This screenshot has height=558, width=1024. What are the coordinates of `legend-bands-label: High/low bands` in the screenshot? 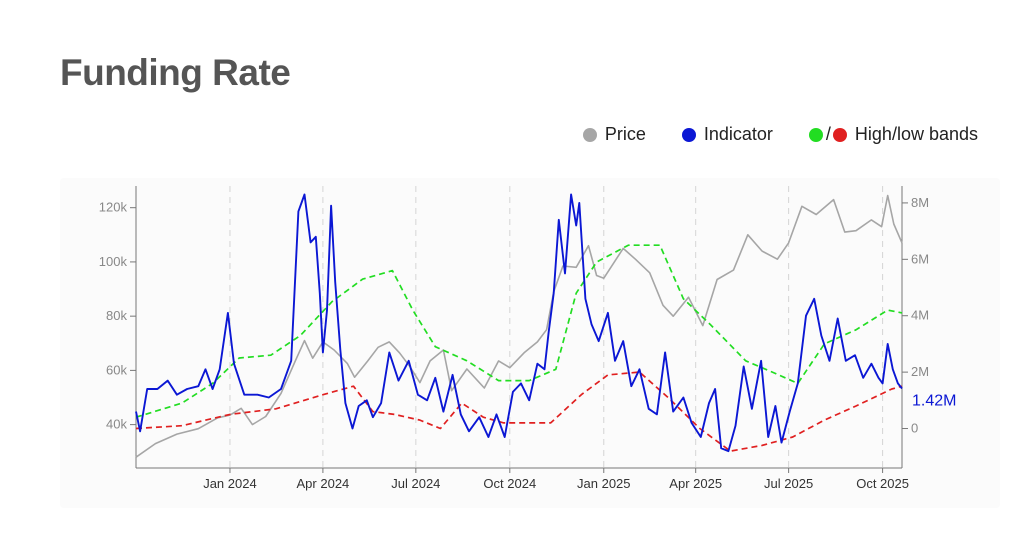 It's located at (916, 134).